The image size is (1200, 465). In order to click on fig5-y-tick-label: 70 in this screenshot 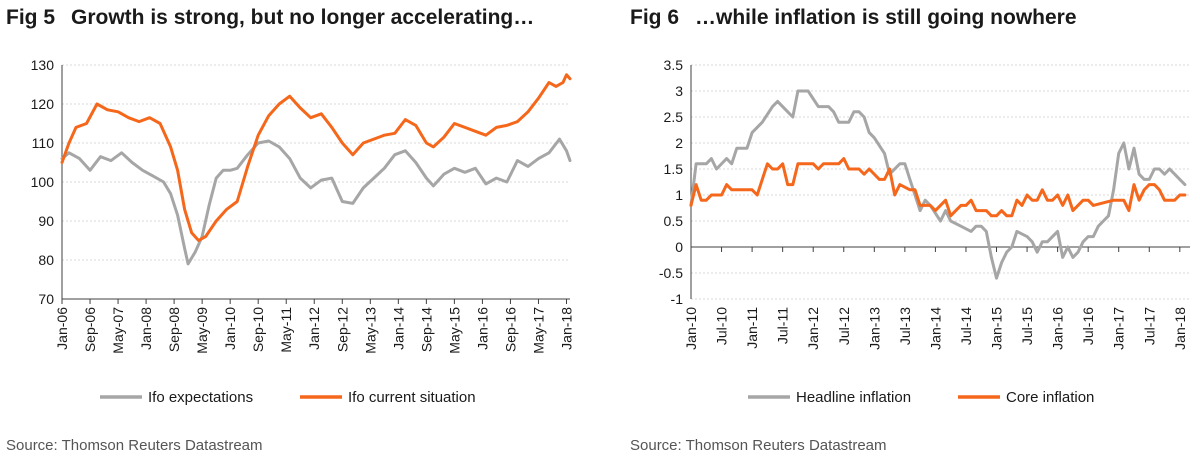, I will do `click(46, 299)`.